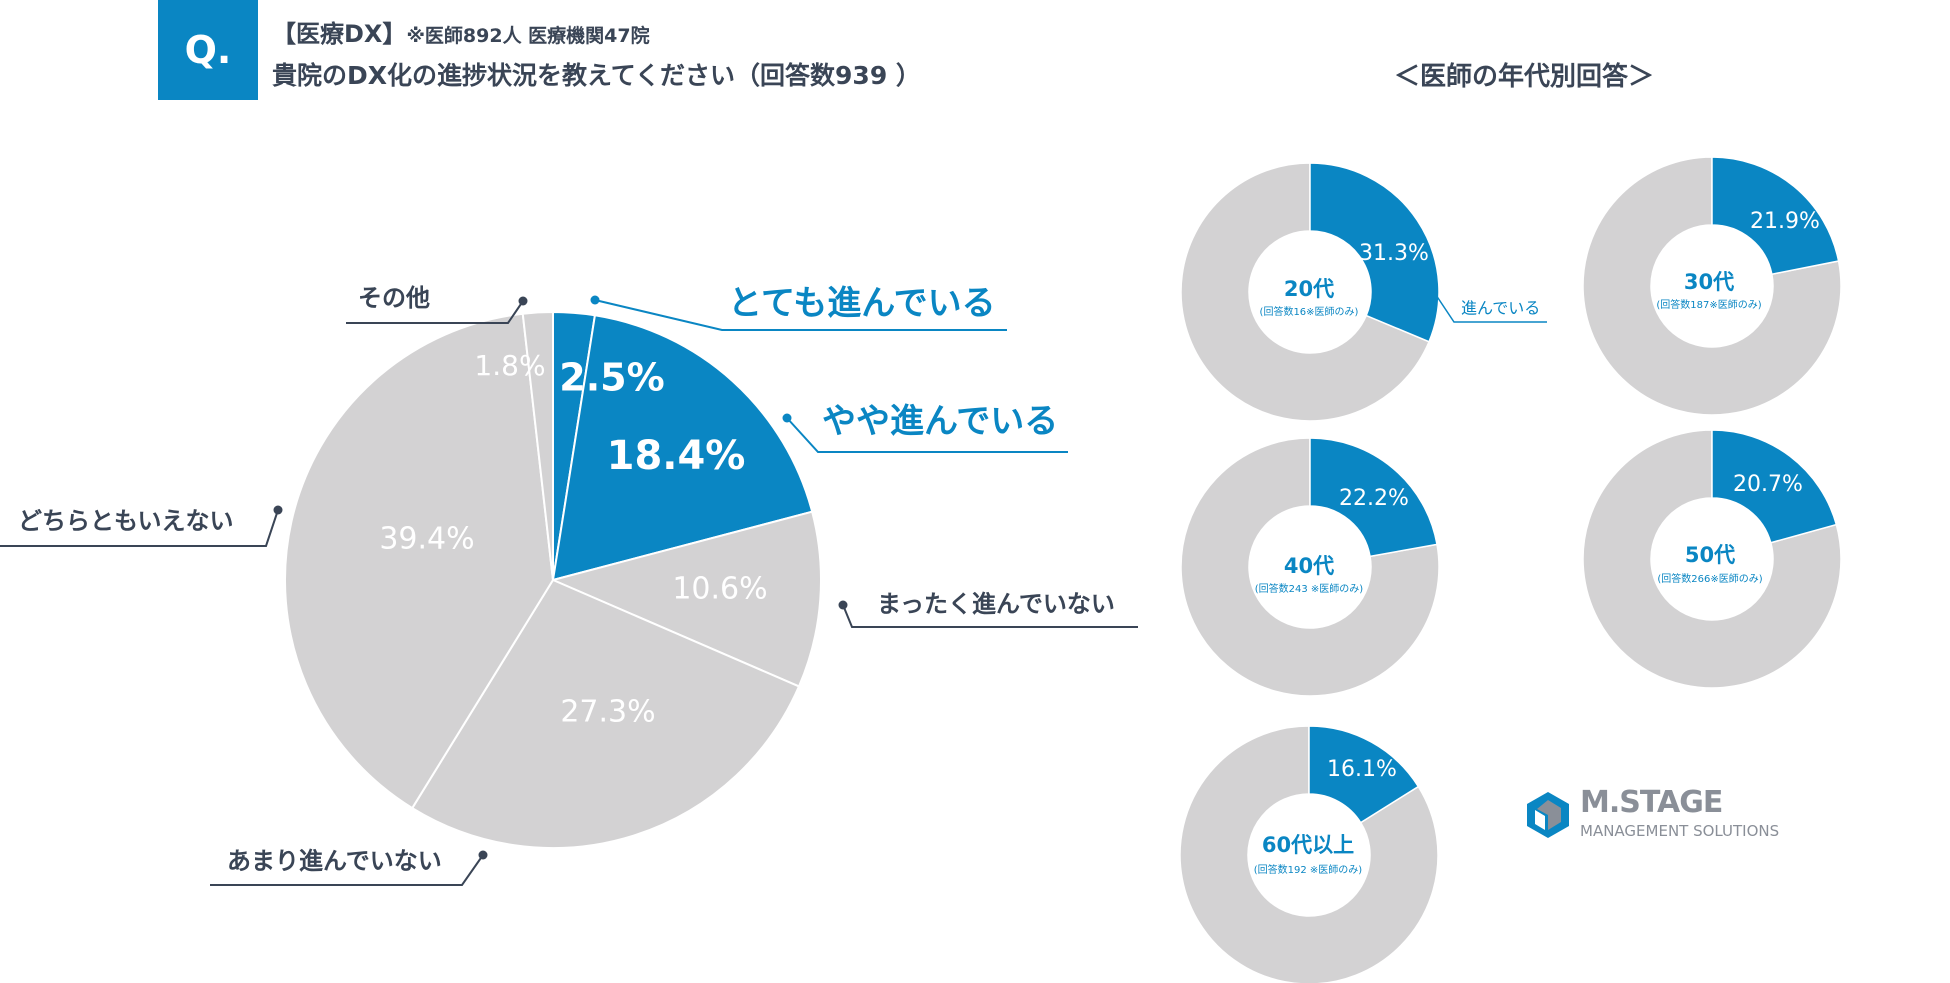  I want to click on side-title: ＜医師の年代別回答＞, so click(1524, 77).